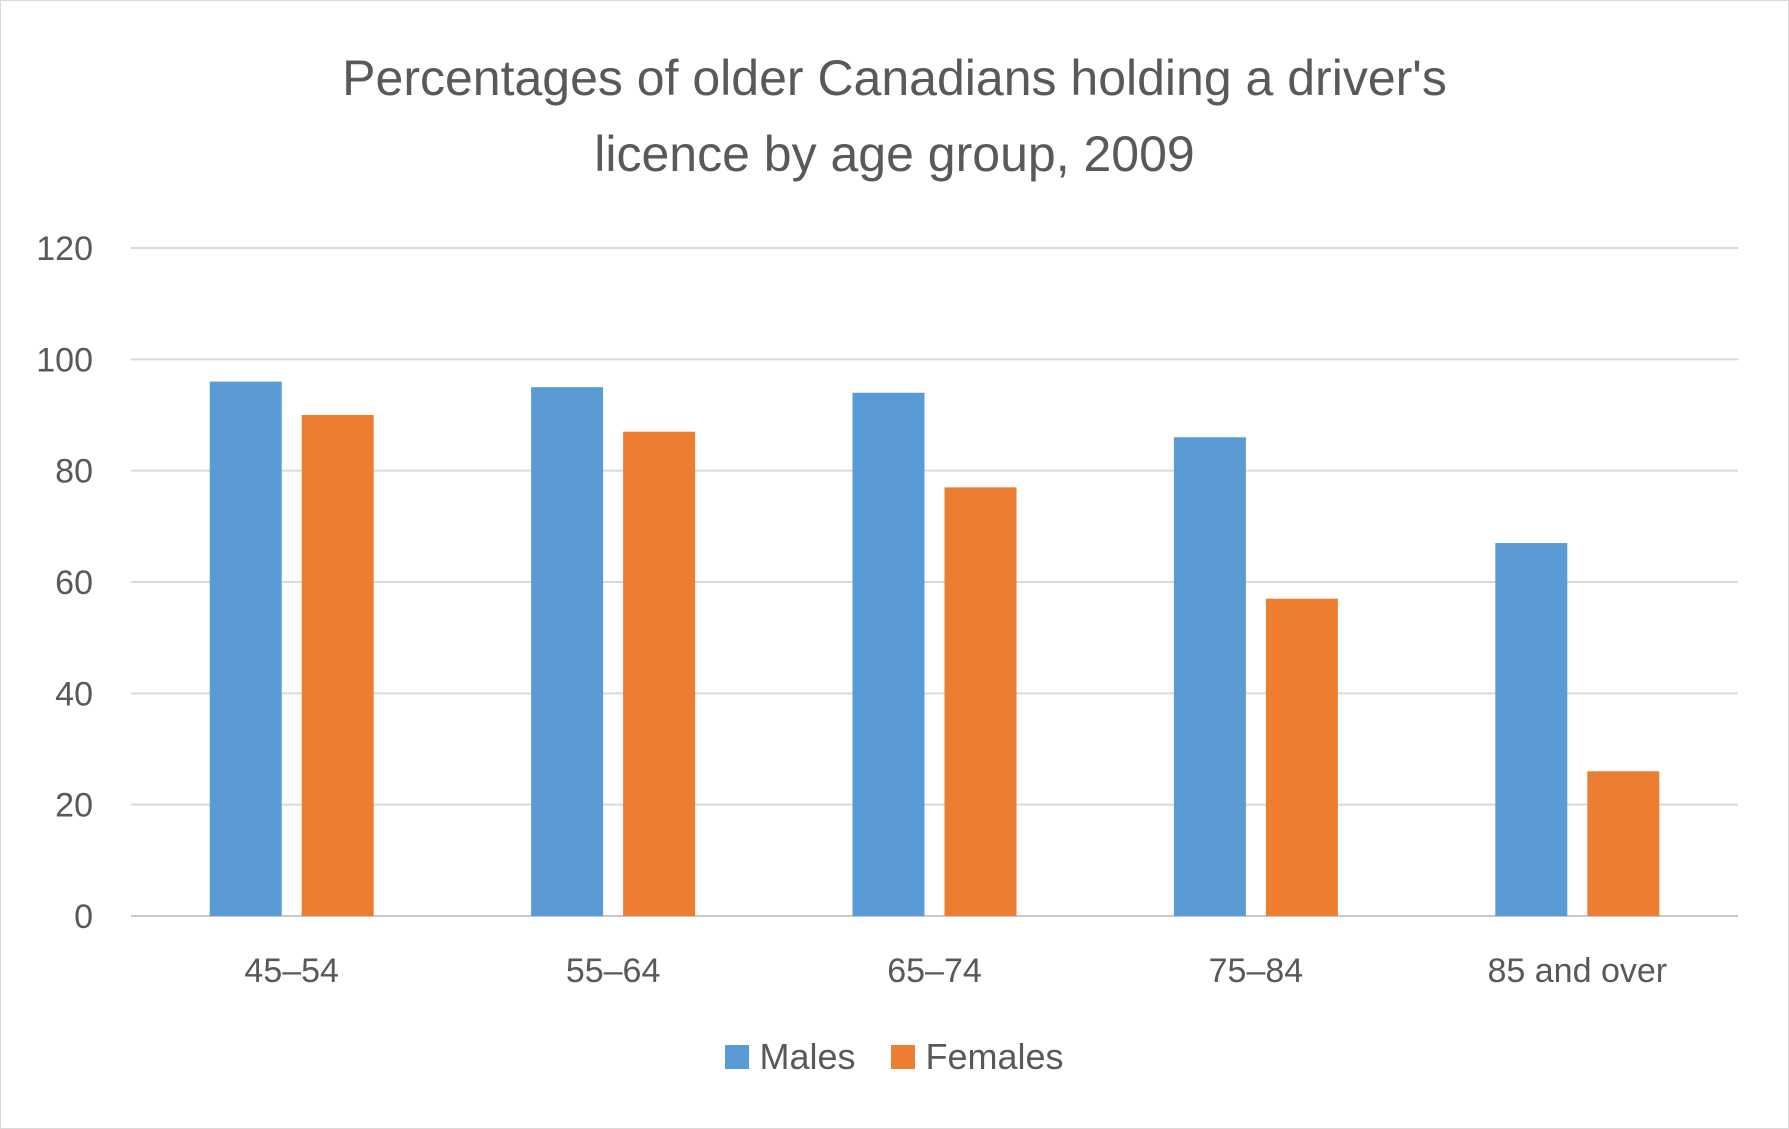 The image size is (1789, 1129). What do you see at coordinates (894, 154) in the screenshot?
I see `chart-title-line-2: licence by age group, 2009` at bounding box center [894, 154].